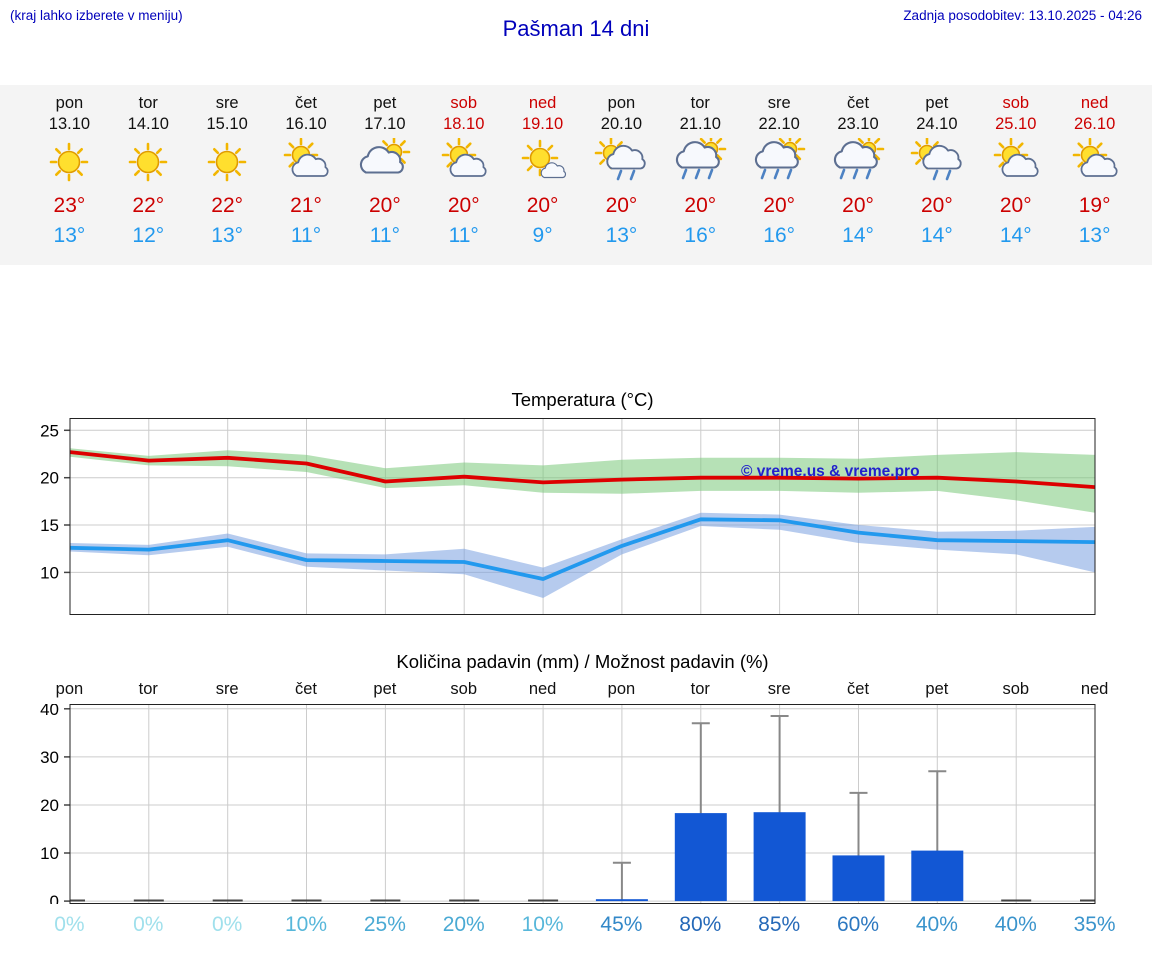 This screenshot has width=1152, height=975. What do you see at coordinates (69, 235) in the screenshot?
I see `day-low-temp: 13°` at bounding box center [69, 235].